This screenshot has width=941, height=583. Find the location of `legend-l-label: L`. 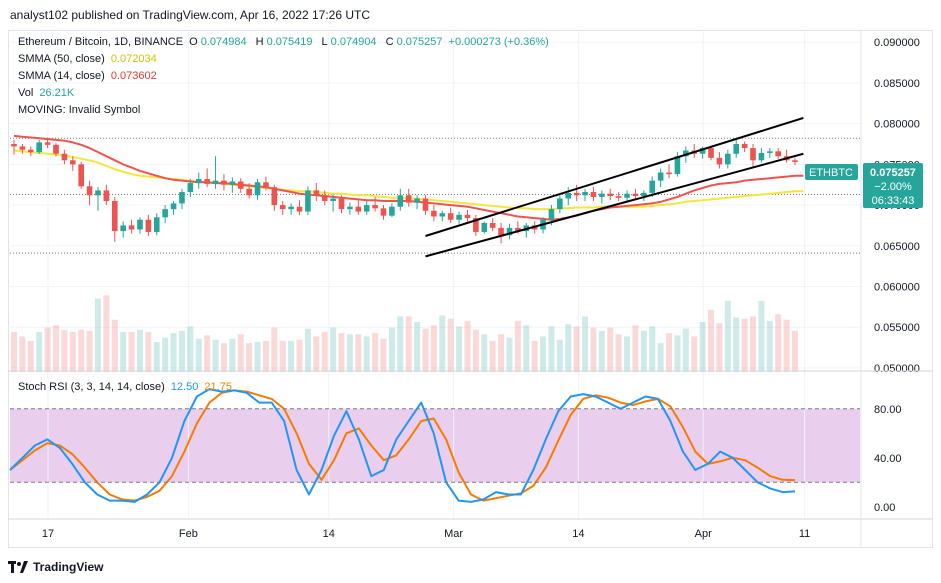

legend-l-label: L is located at coordinates (324, 42).